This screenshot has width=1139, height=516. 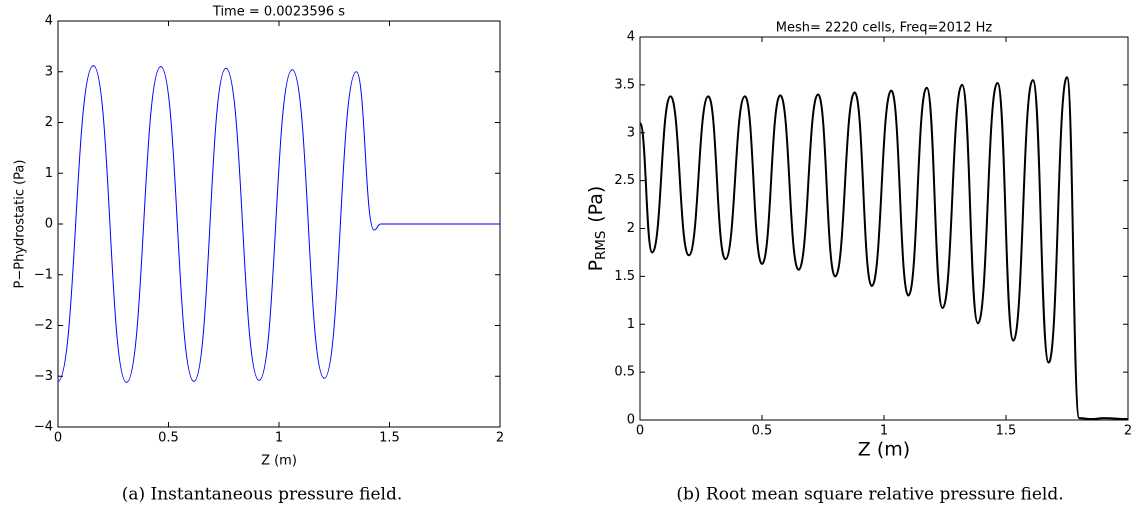 I want to click on y-tick-label: 2.5, so click(x=624, y=180).